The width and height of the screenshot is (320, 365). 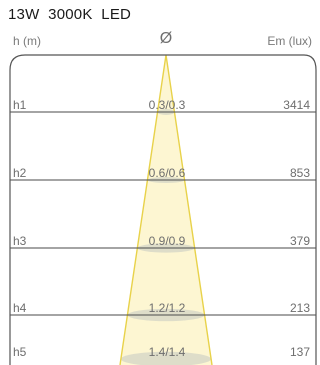 I want to click on light-spot-h5, so click(x=166, y=358).